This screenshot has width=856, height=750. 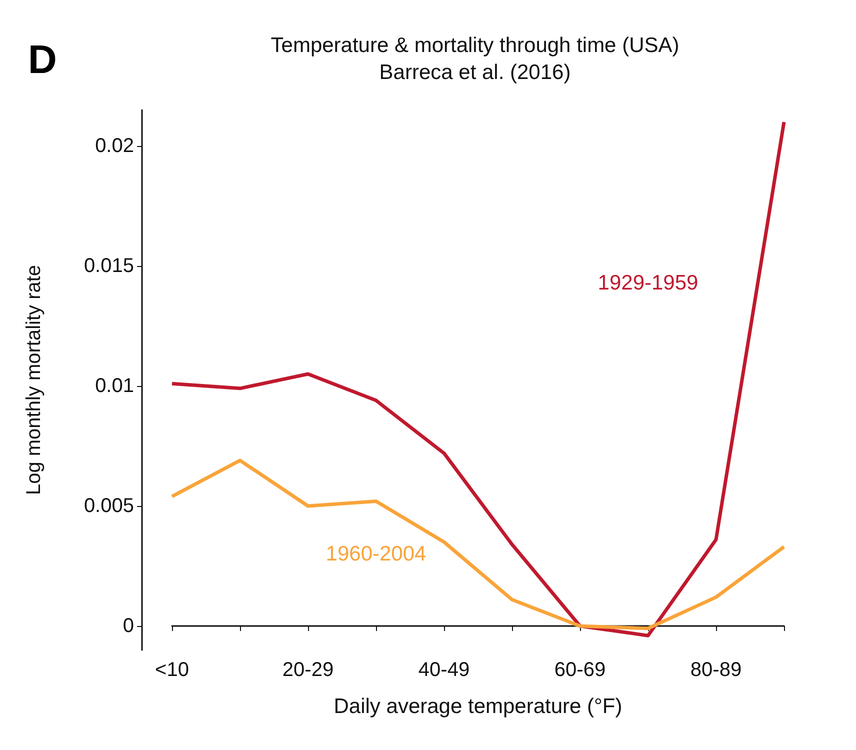 What do you see at coordinates (109, 506) in the screenshot?
I see `y-tick-label: 0.005` at bounding box center [109, 506].